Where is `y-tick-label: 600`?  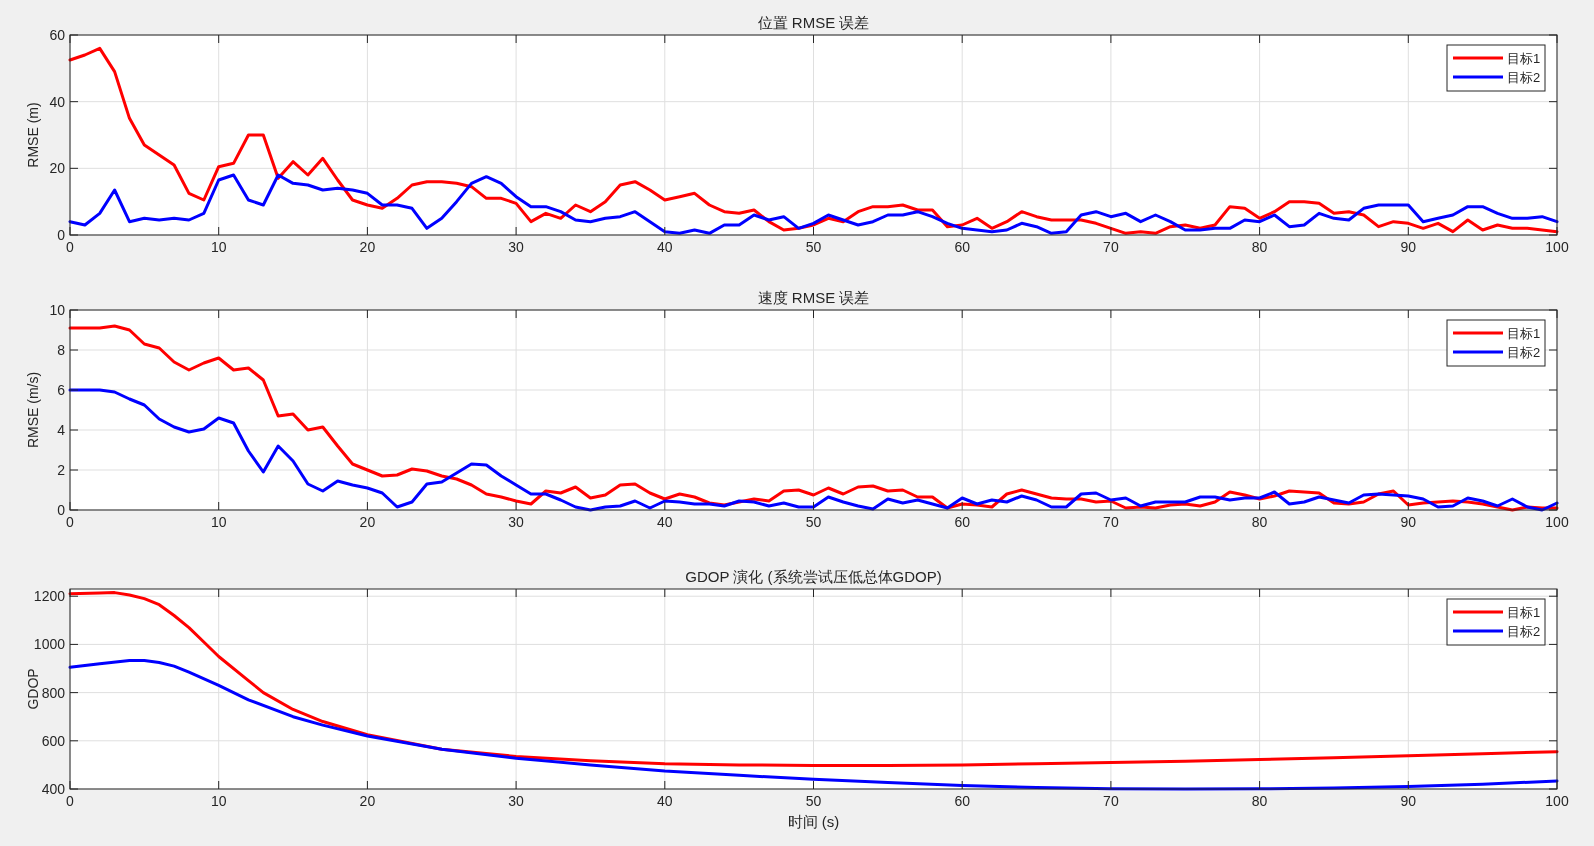
y-tick-label: 600 is located at coordinates (53, 740).